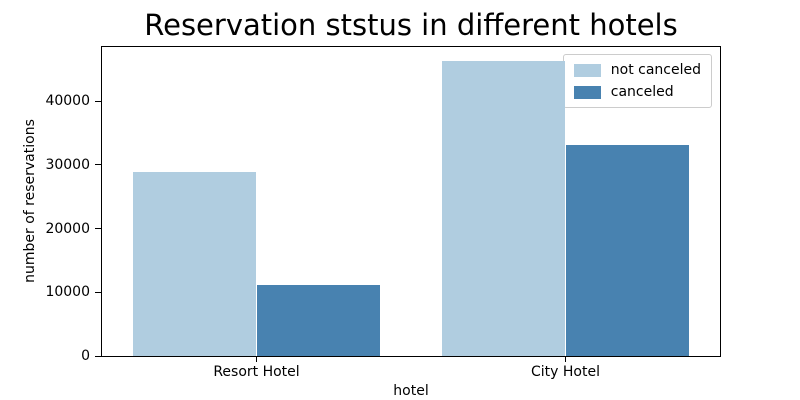 The width and height of the screenshot is (800, 400). I want to click on y-tick-label: 40000, so click(67, 101).